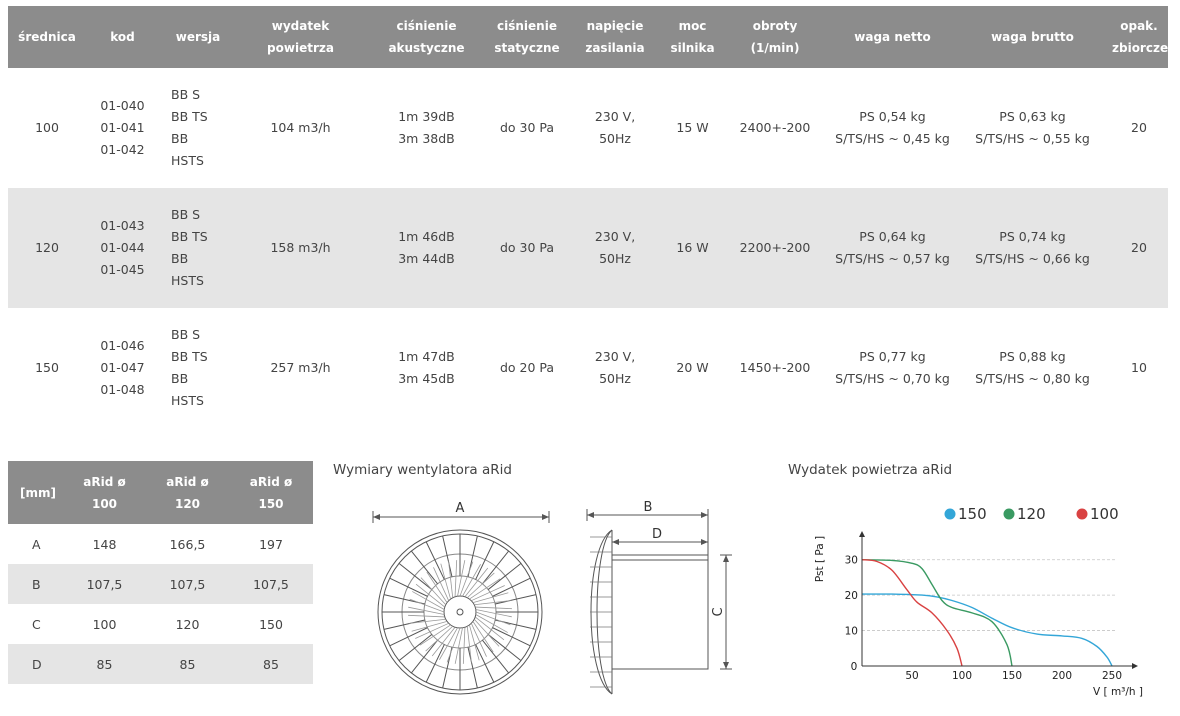 Image resolution: width=1180 pixels, height=716 pixels. Describe the element at coordinates (104, 492) in the screenshot. I see `header-cell: aRid ø 100` at that location.